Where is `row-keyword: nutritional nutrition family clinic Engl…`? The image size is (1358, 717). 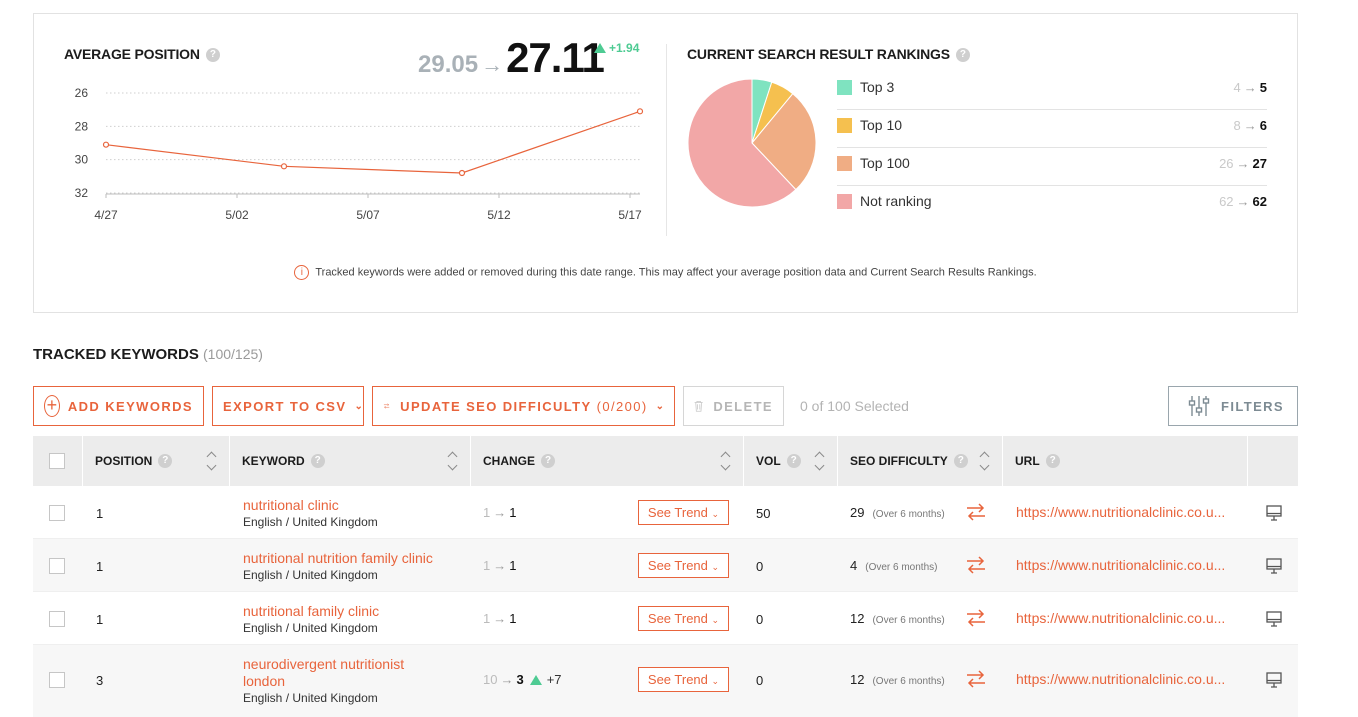 row-keyword: nutritional nutrition family clinic Engl… is located at coordinates (338, 566).